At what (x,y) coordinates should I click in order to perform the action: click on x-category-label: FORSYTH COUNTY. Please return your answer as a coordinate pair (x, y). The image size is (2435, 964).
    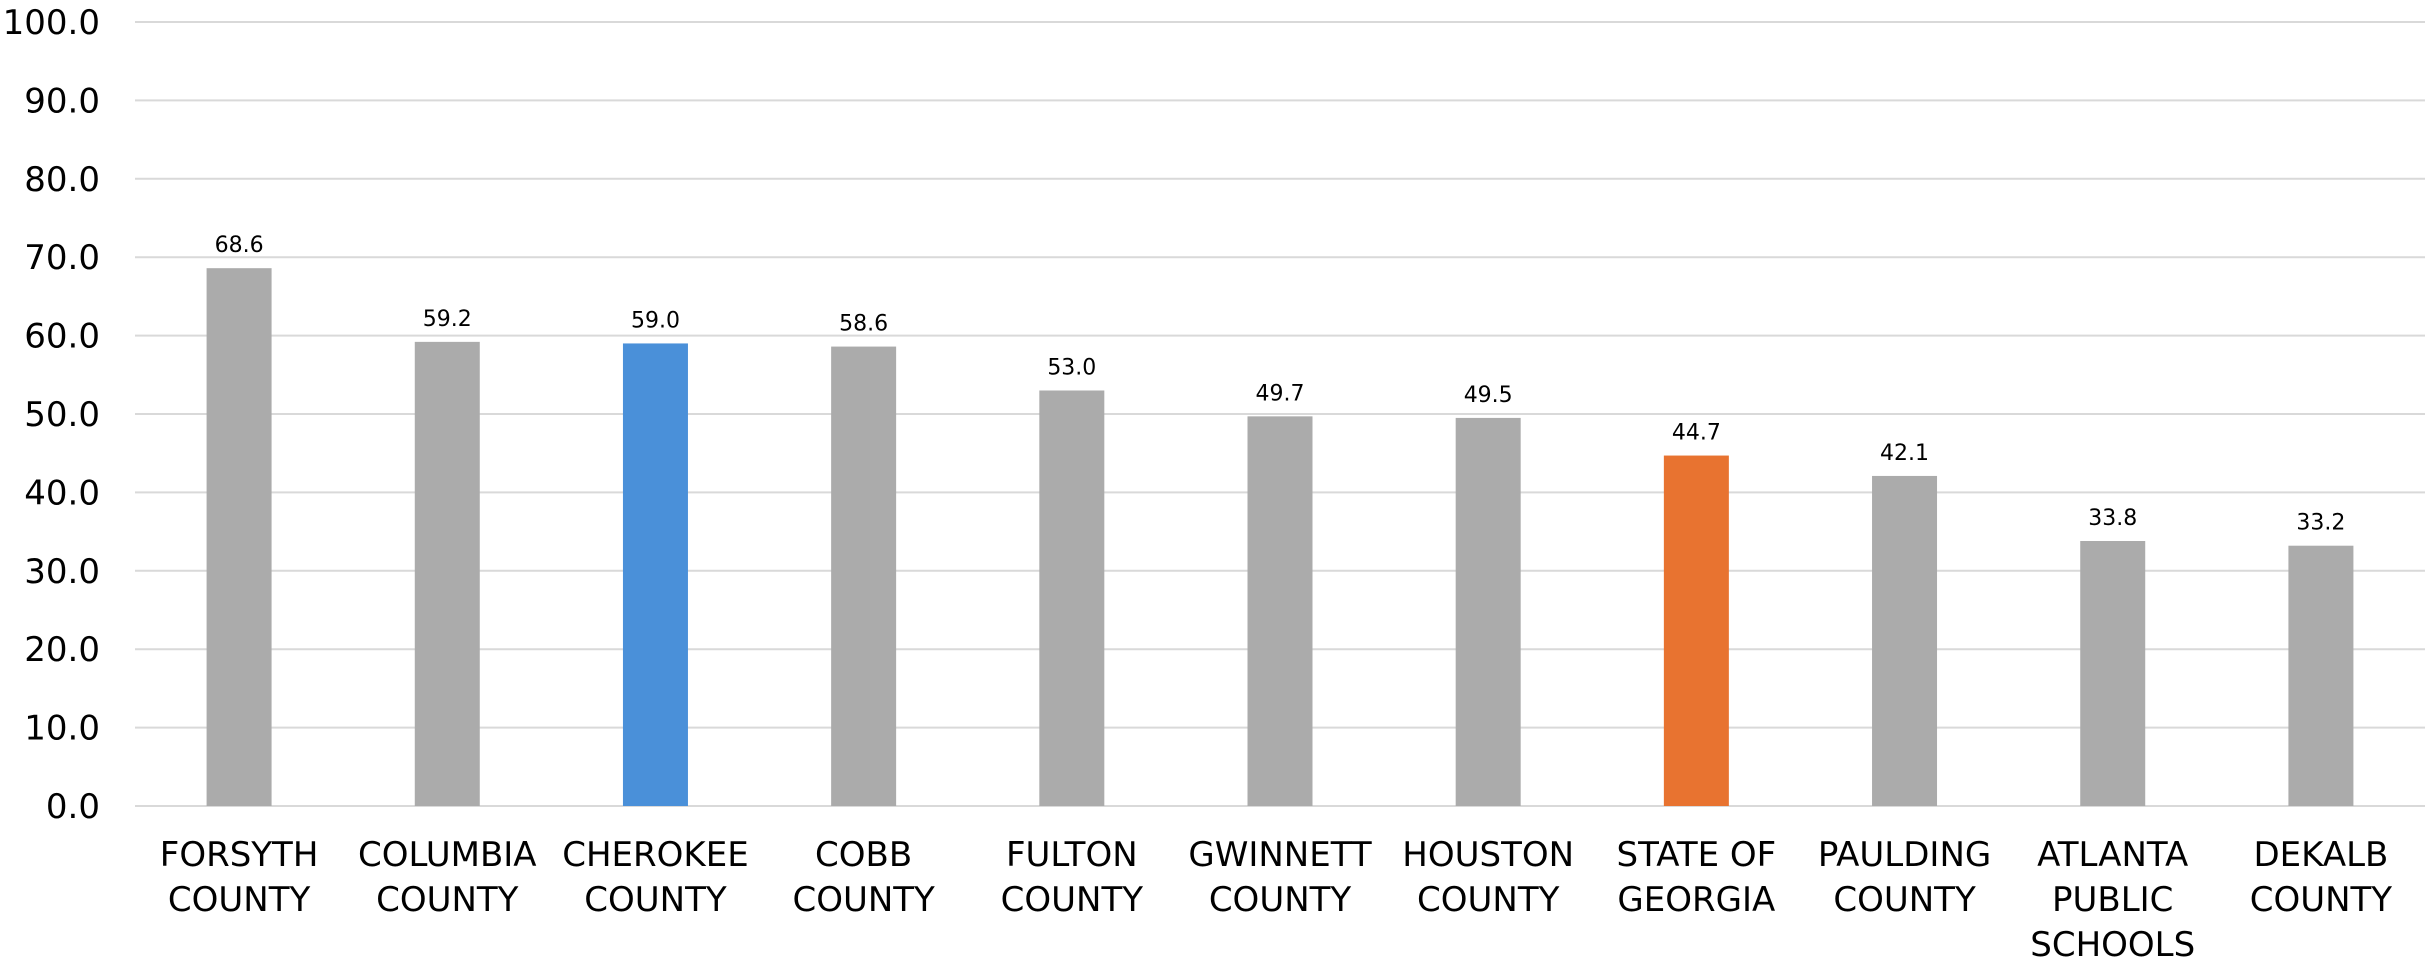
    Looking at the image, I should click on (239, 877).